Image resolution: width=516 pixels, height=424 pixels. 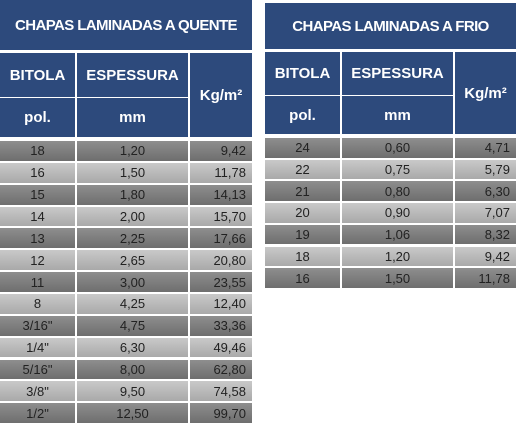 What do you see at coordinates (221, 194) in the screenshot?
I see `table-cell: 14,13` at bounding box center [221, 194].